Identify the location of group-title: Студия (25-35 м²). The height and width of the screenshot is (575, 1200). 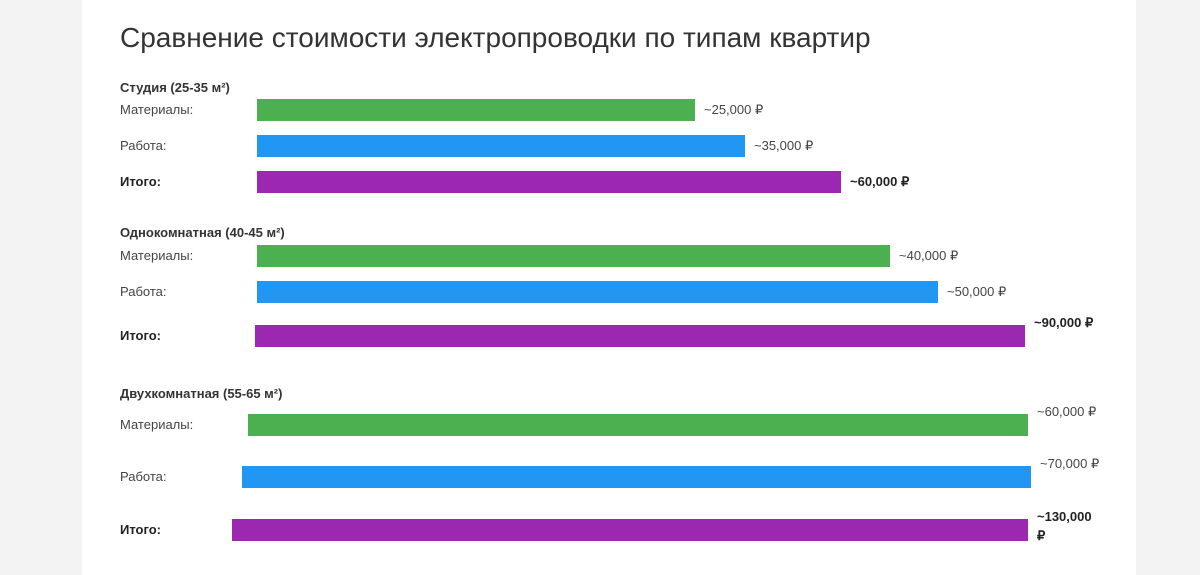
(175, 87).